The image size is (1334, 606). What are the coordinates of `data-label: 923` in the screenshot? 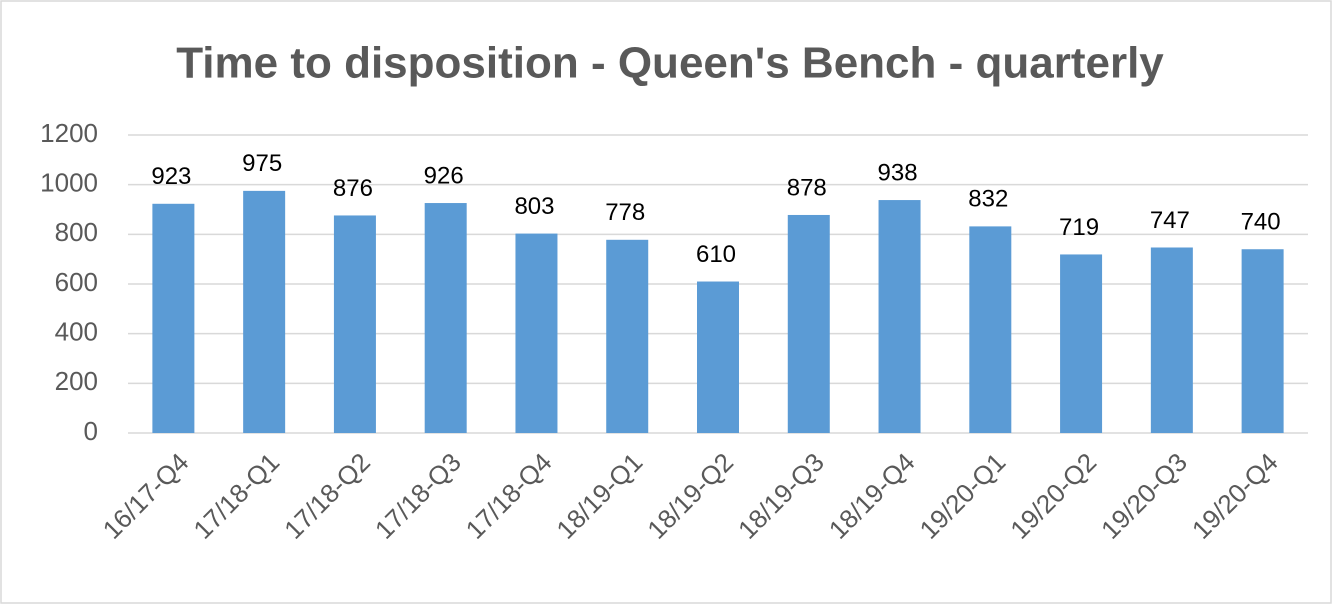 It's located at (171, 176).